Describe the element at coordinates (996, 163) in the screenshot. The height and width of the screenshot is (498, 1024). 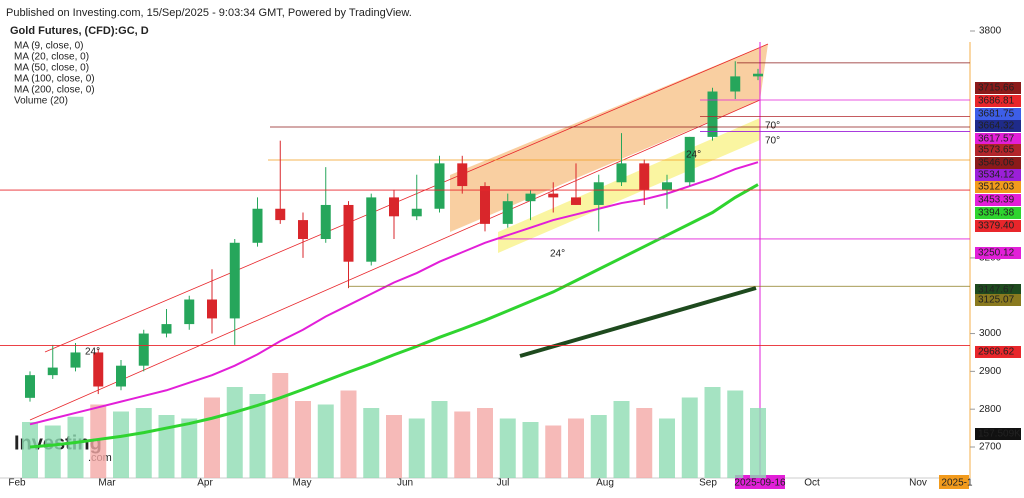
I see `price-tag-label: 3546.06` at that location.